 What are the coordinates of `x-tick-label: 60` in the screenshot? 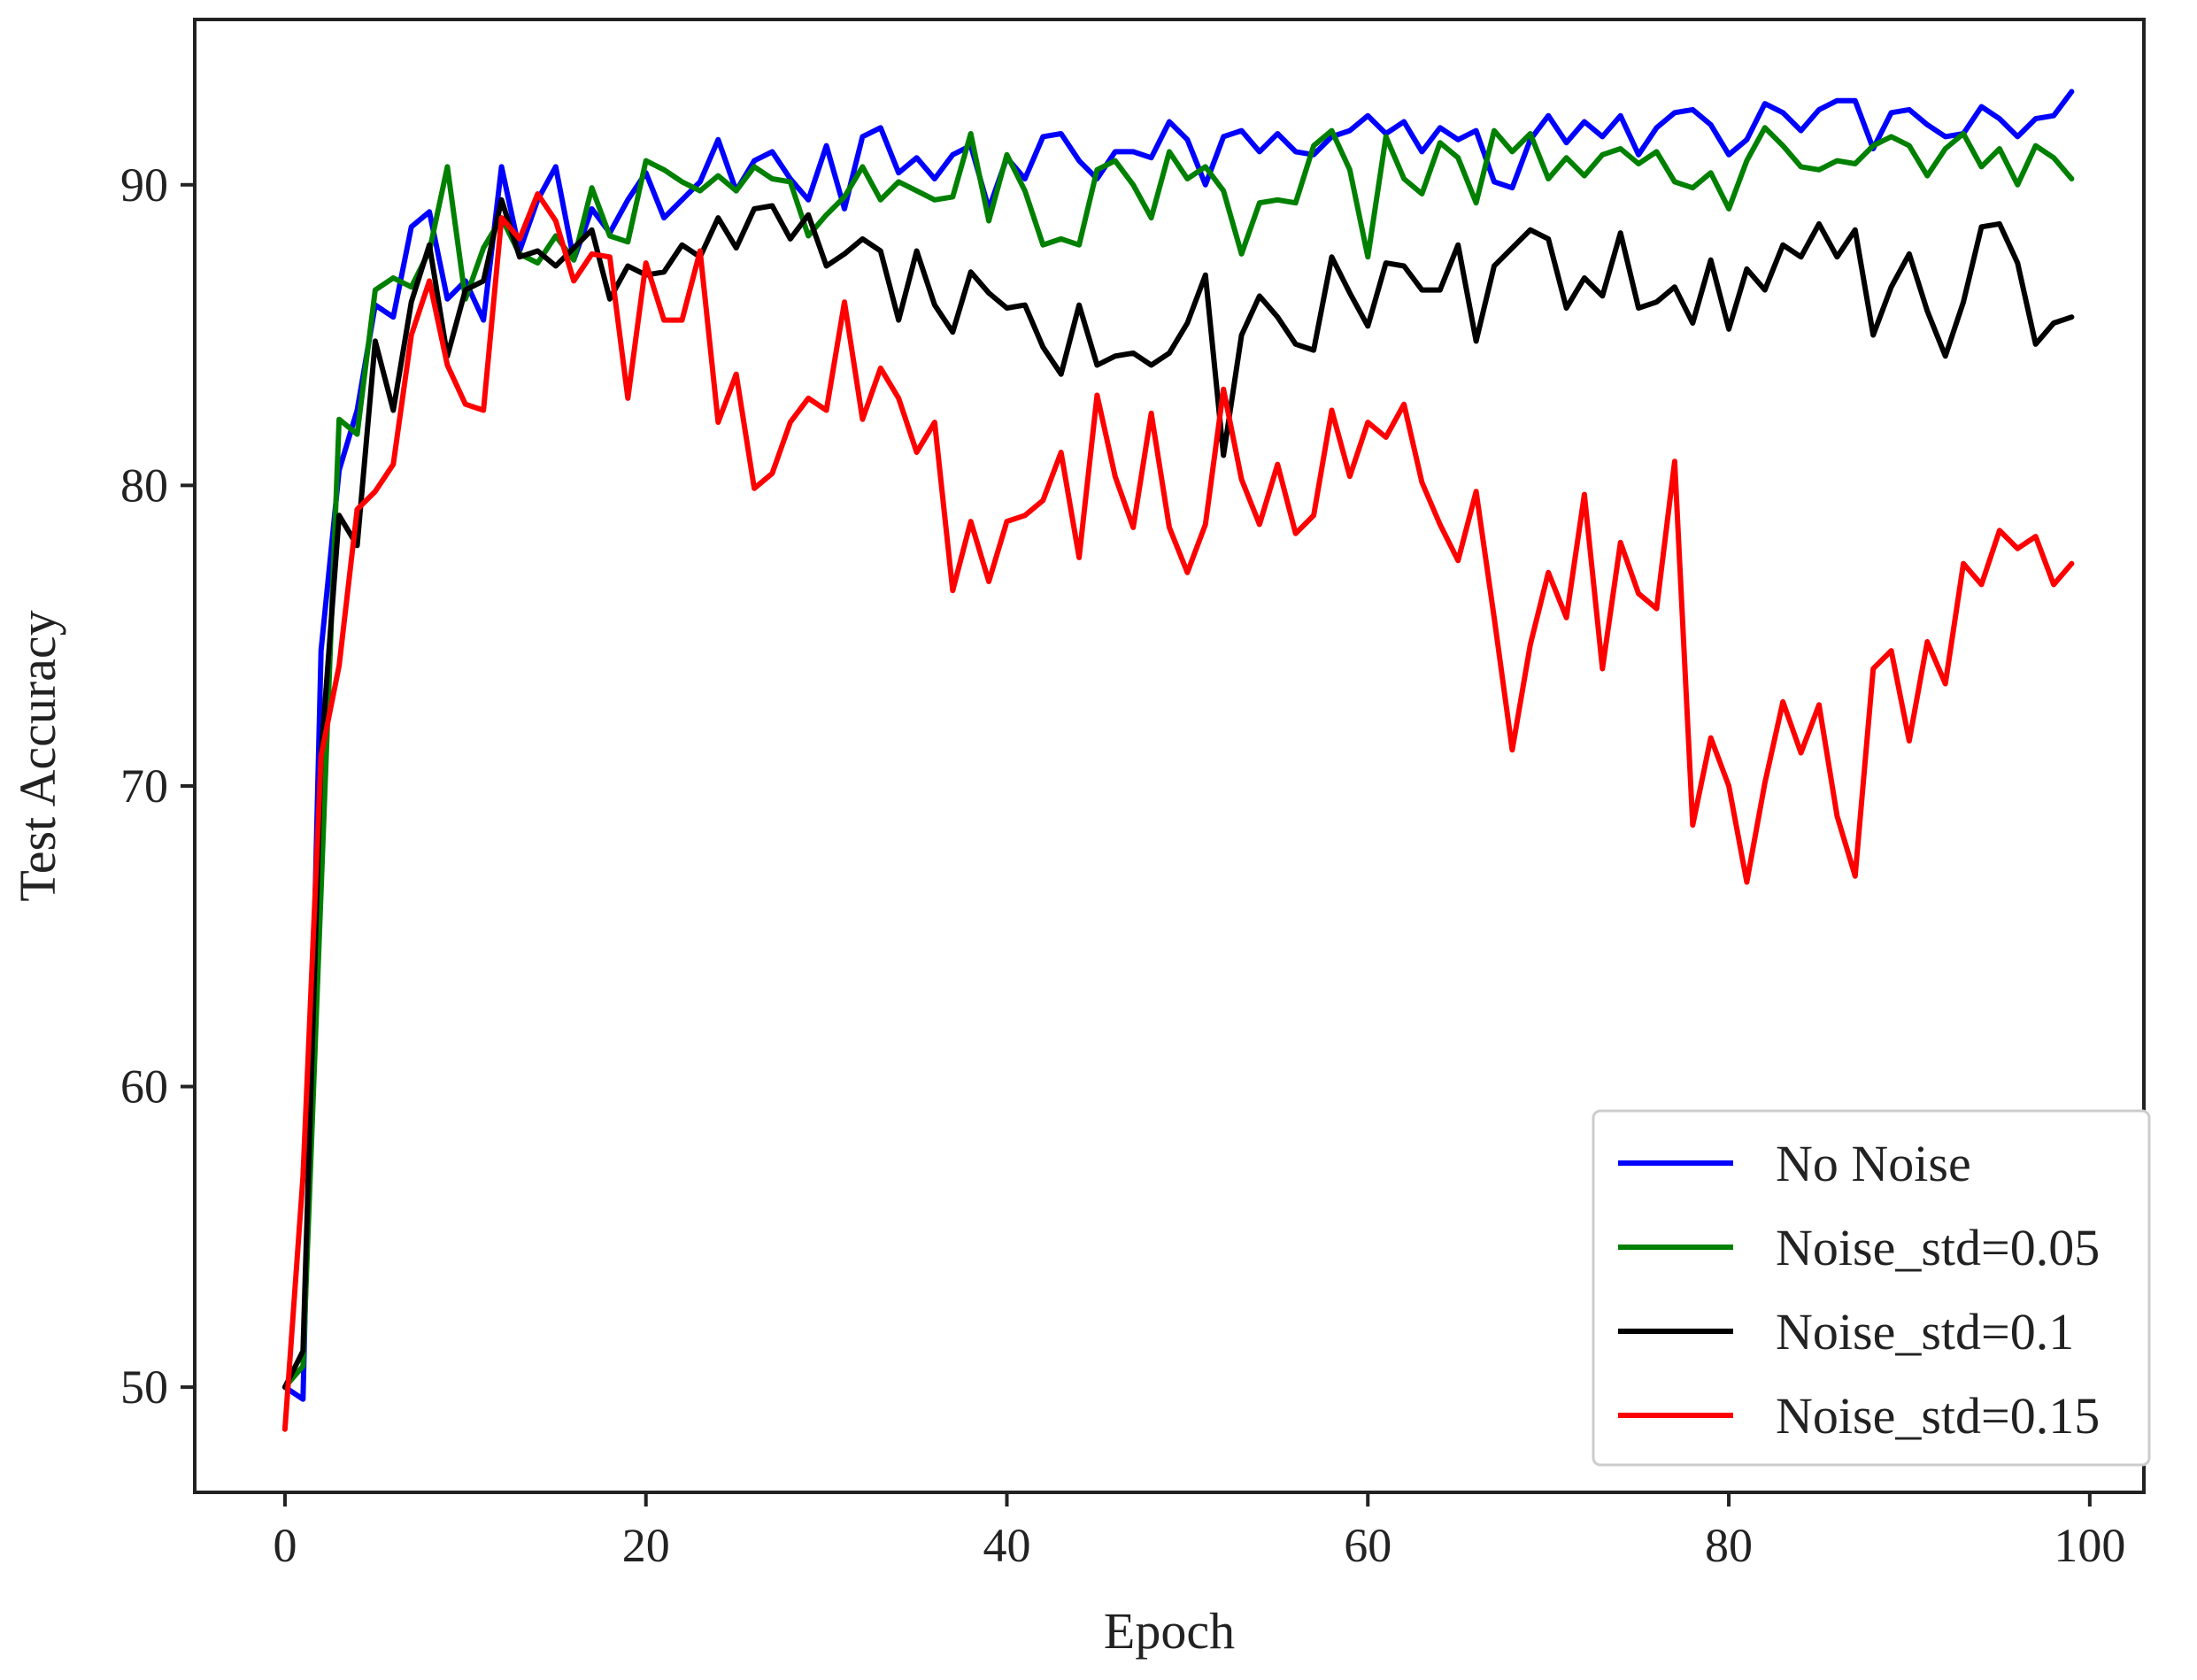 It's located at (1367, 1545).